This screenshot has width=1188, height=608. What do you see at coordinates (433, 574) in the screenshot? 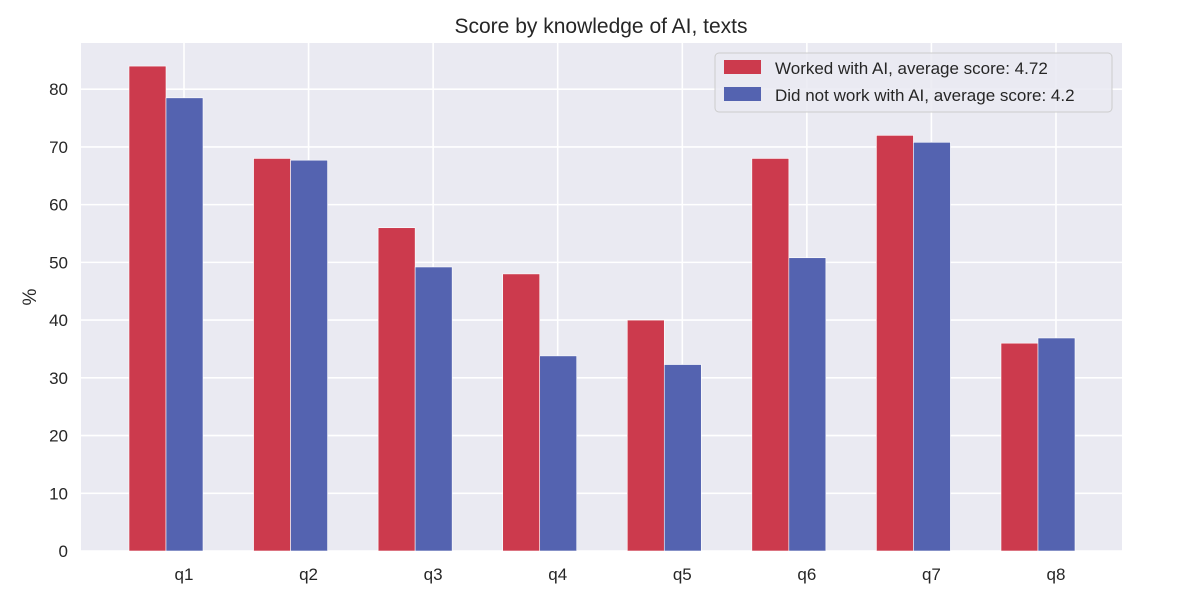
I see `x-tick-label: q3` at bounding box center [433, 574].